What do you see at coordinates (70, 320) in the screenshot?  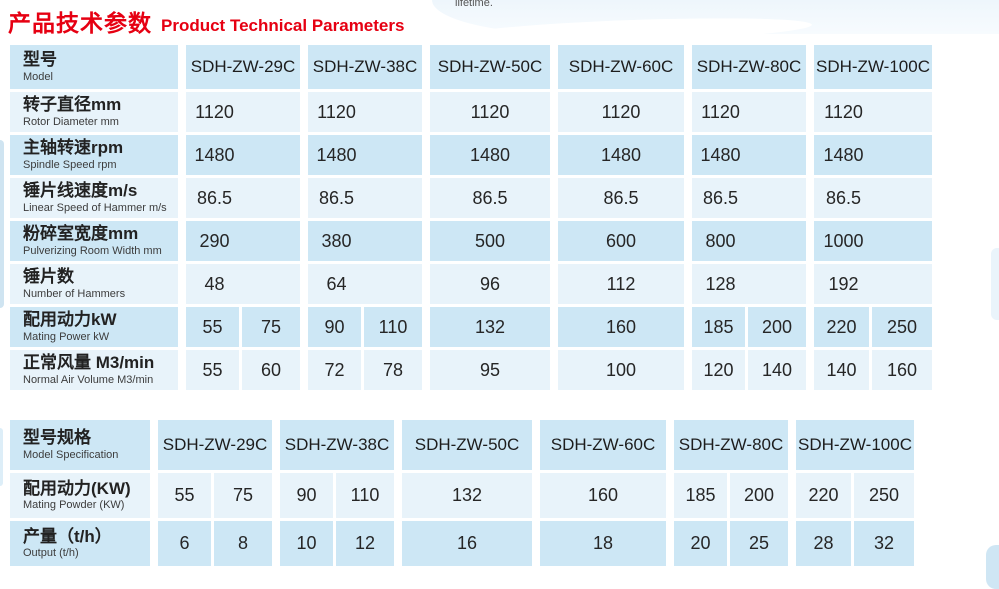 I see `param-label-zh: 配用动力kW` at bounding box center [70, 320].